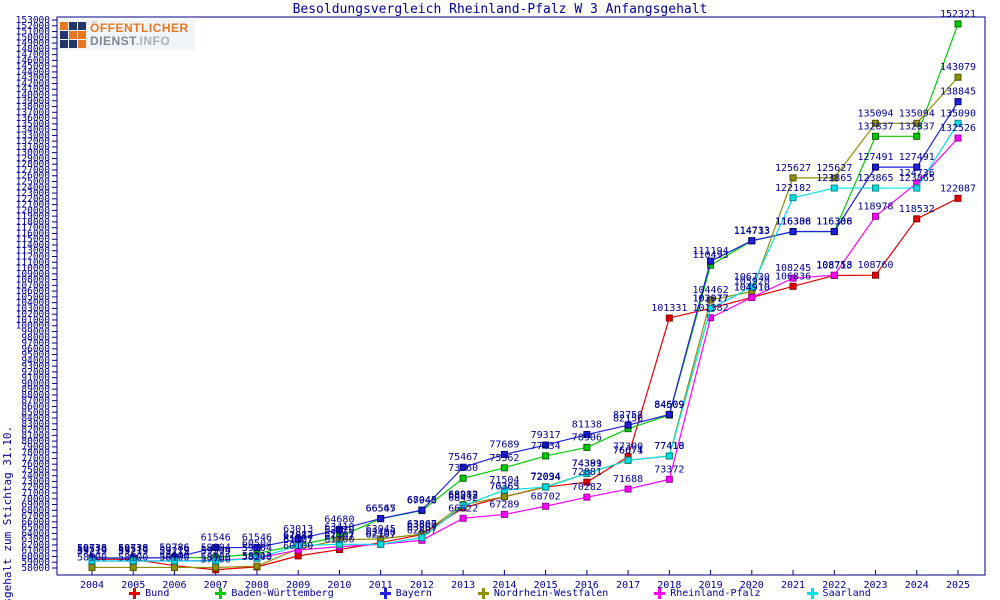  I want to click on svg-text: 81138, so click(587, 425).